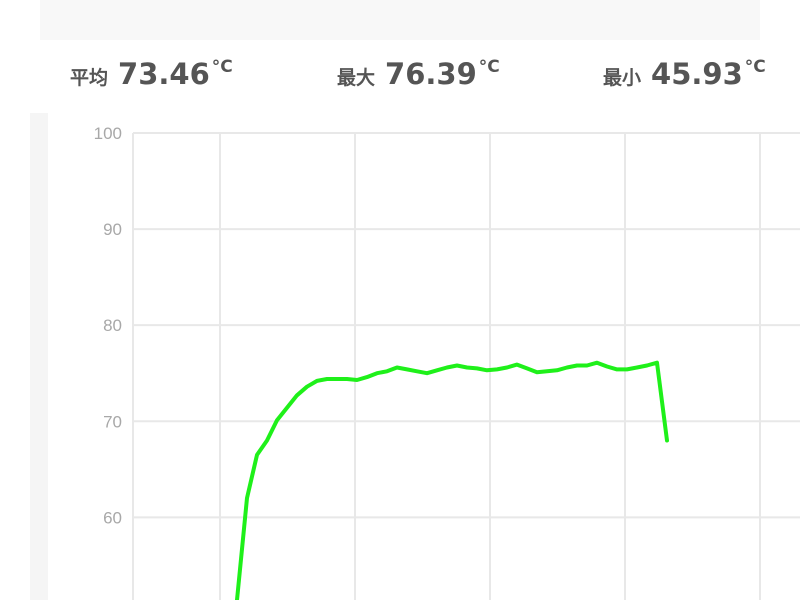 The height and width of the screenshot is (600, 800). What do you see at coordinates (112, 325) in the screenshot?
I see `y-tick-label: 80` at bounding box center [112, 325].